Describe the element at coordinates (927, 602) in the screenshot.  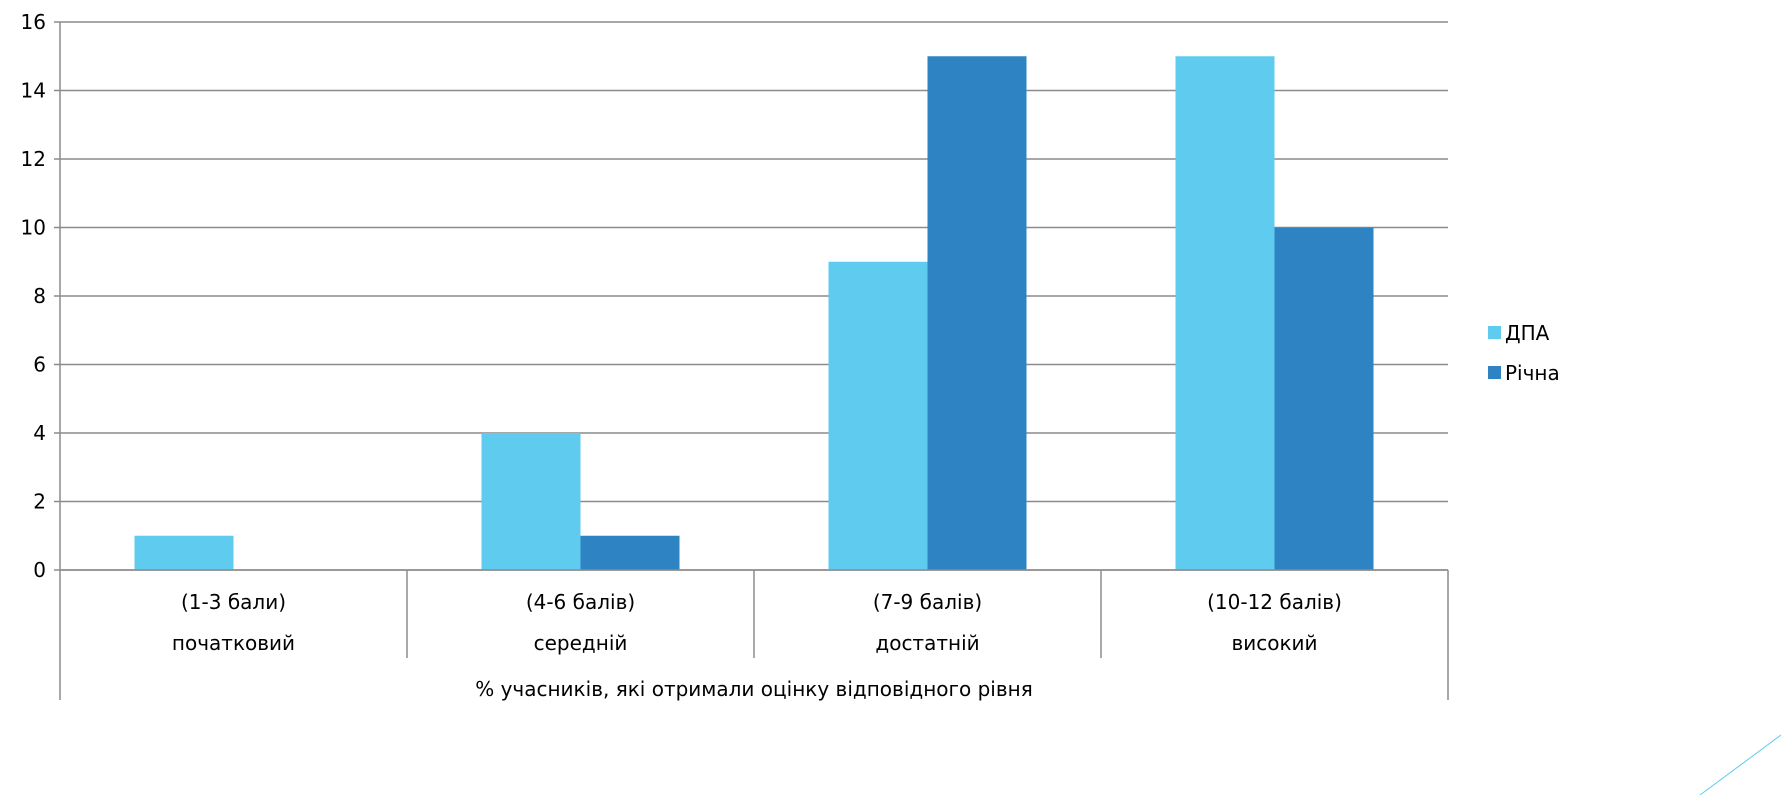
I see `category-range-label: (7-9 балів)` at that location.